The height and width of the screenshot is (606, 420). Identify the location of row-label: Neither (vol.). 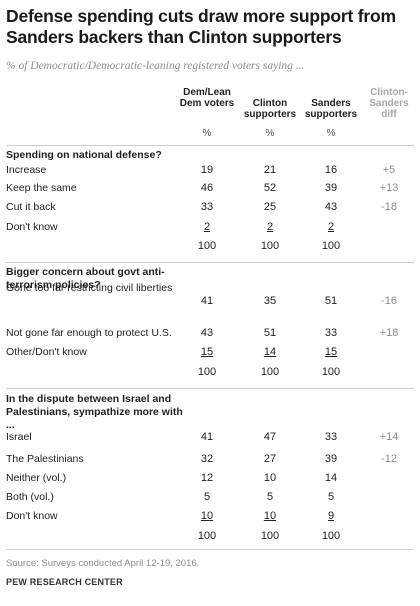
(36, 478).